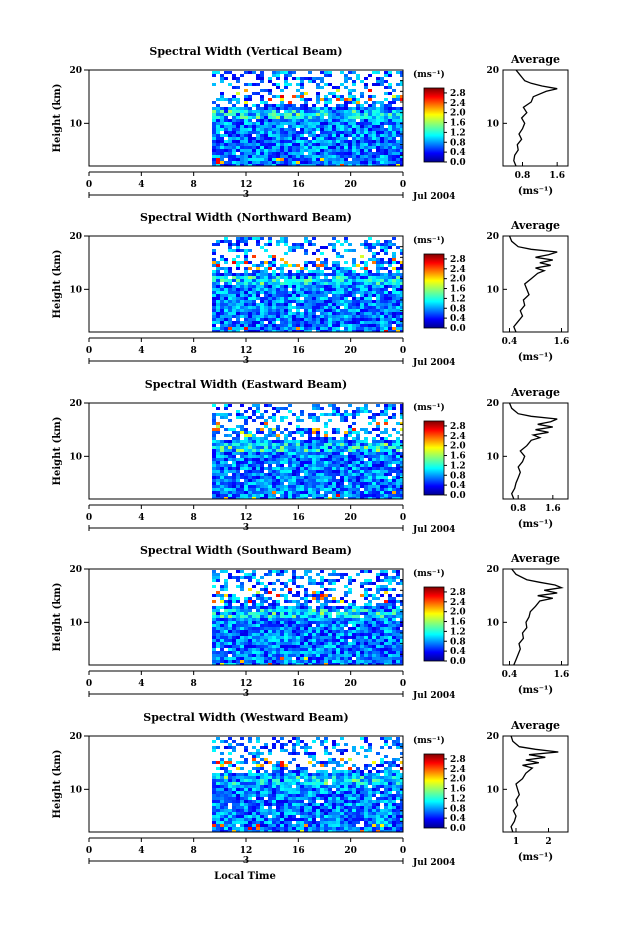  I want to click on date-marker: 3, so click(246, 361).